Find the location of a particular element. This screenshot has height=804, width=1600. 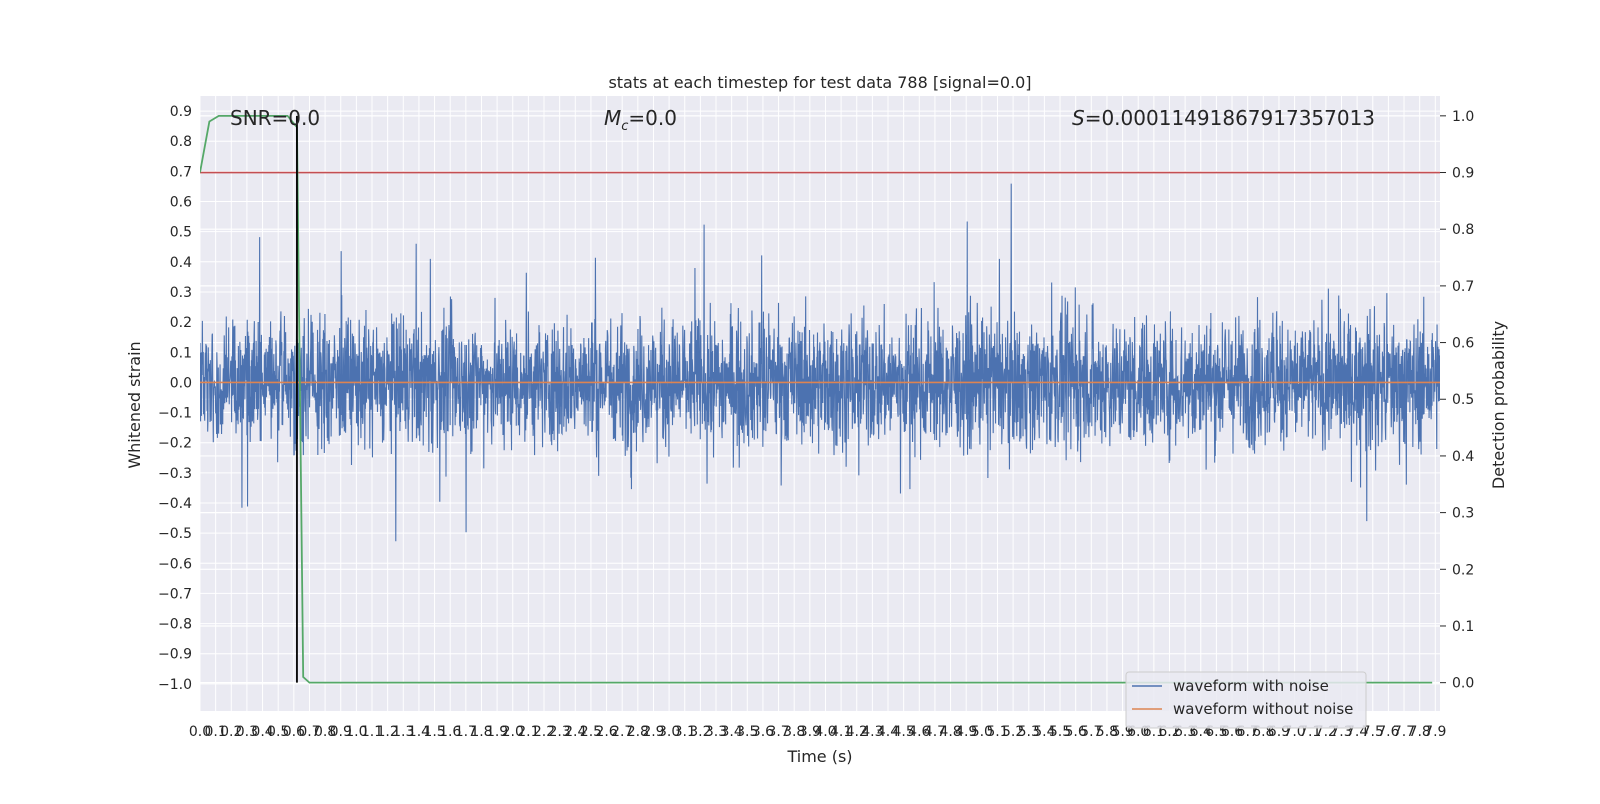

x-tick-label: 3.4 is located at coordinates (732, 732).